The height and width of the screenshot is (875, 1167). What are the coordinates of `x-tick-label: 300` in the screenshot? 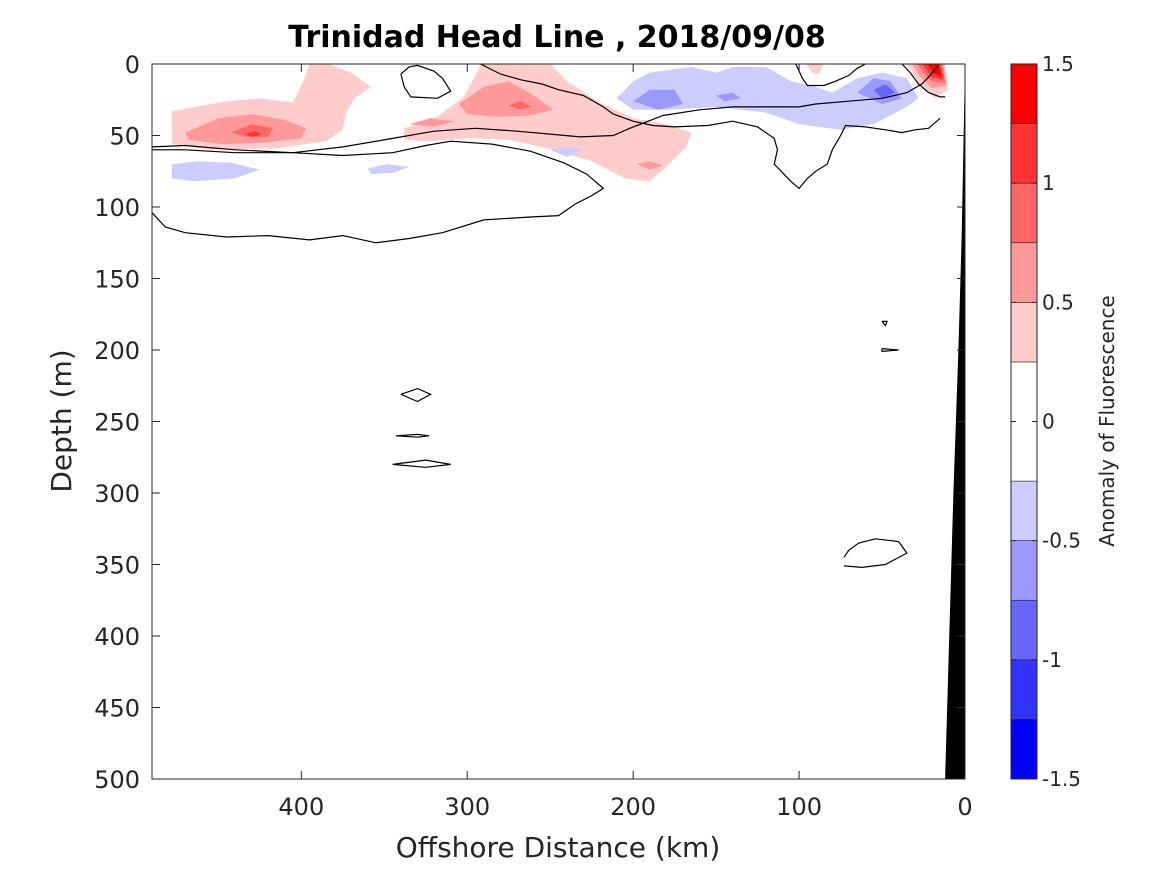 It's located at (467, 807).